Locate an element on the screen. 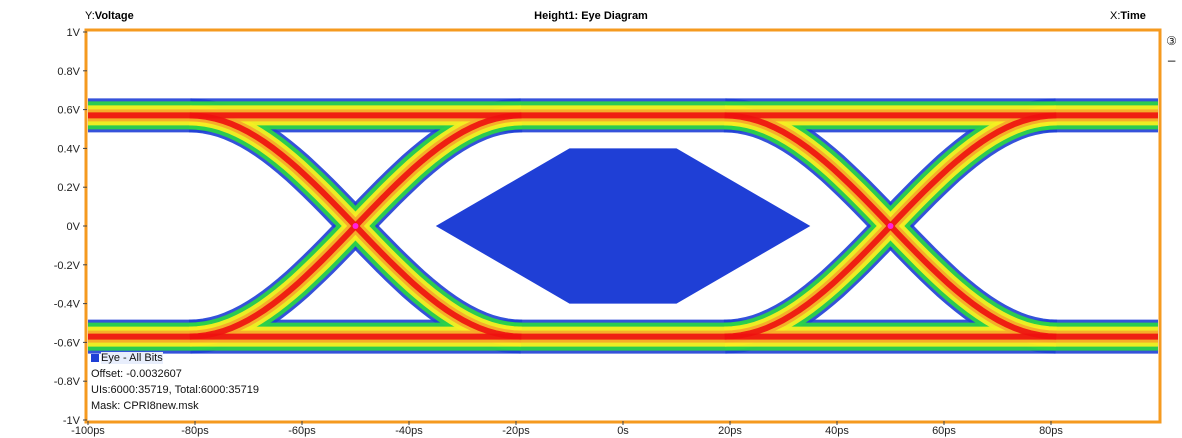 Image resolution: width=1182 pixels, height=438 pixels. legend-mask: Mask: CPRI8new.msk is located at coordinates (145, 406).